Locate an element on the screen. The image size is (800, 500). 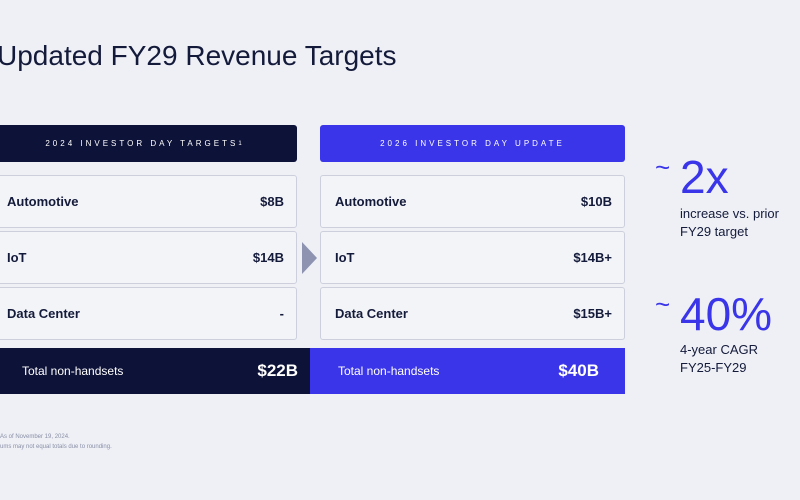
stat-text: FY29 target is located at coordinates (714, 231).